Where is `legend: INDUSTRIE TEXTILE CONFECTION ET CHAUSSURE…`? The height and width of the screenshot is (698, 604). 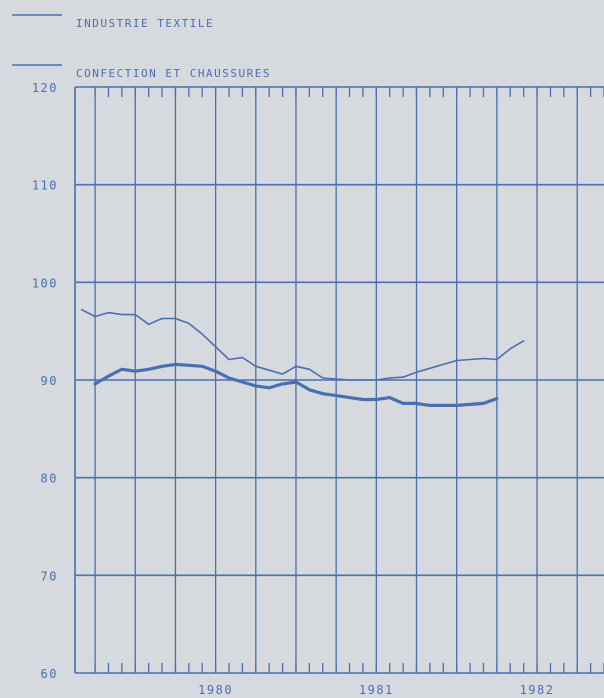
legend: INDUSTRIE TEXTILE CONFECTION ET CHAUSSURE… is located at coordinates (141, 47).